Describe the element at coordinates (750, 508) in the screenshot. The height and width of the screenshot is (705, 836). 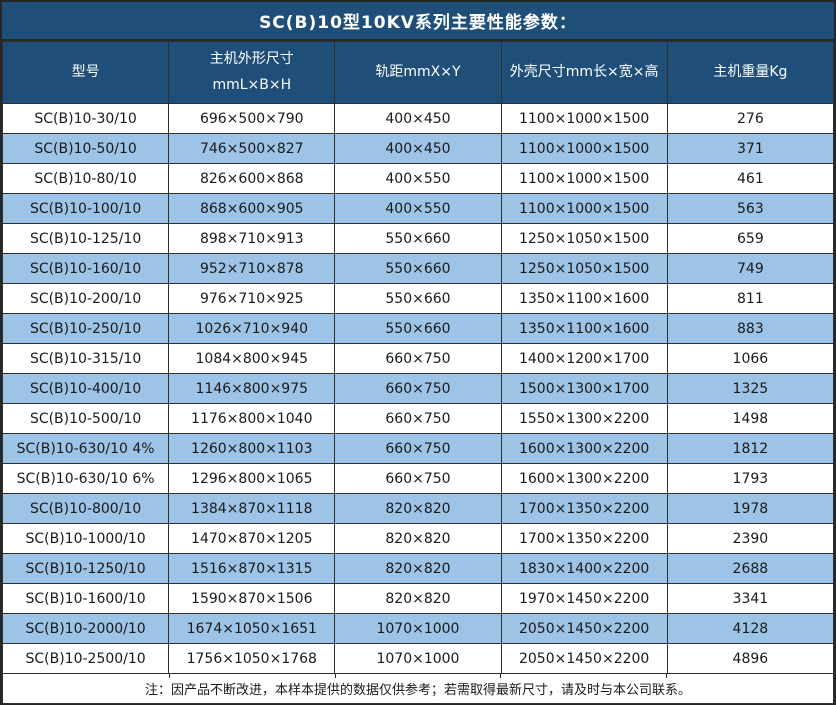
I see `table-cell: 1978` at that location.